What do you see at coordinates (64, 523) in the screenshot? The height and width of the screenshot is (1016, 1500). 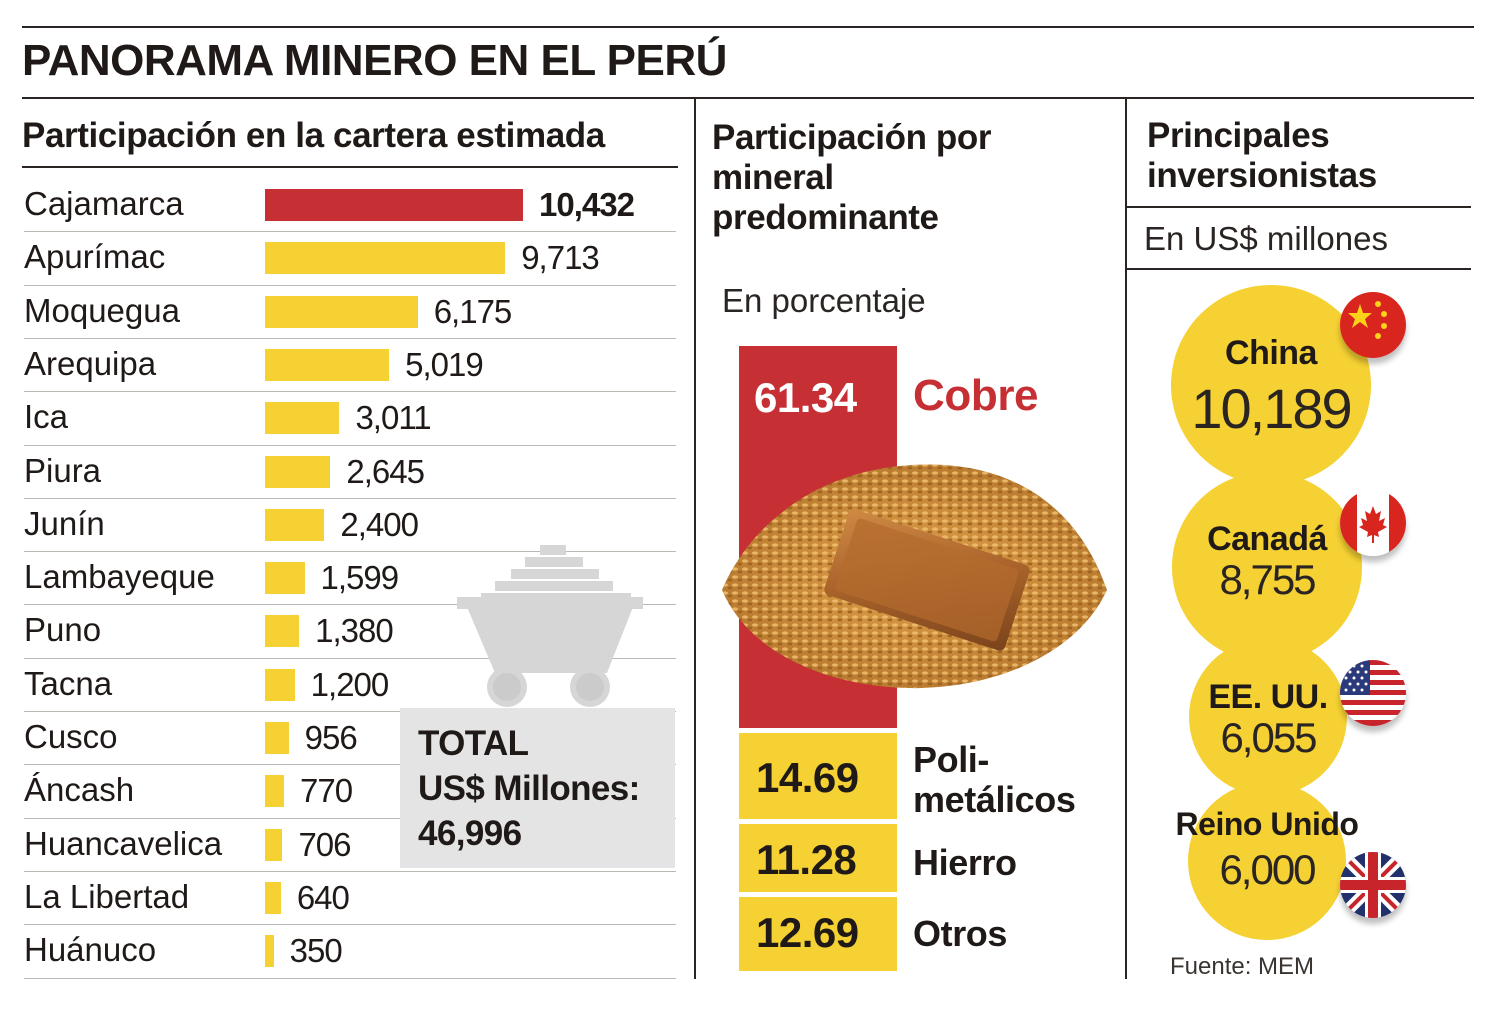 I see `region-label: Junín` at bounding box center [64, 523].